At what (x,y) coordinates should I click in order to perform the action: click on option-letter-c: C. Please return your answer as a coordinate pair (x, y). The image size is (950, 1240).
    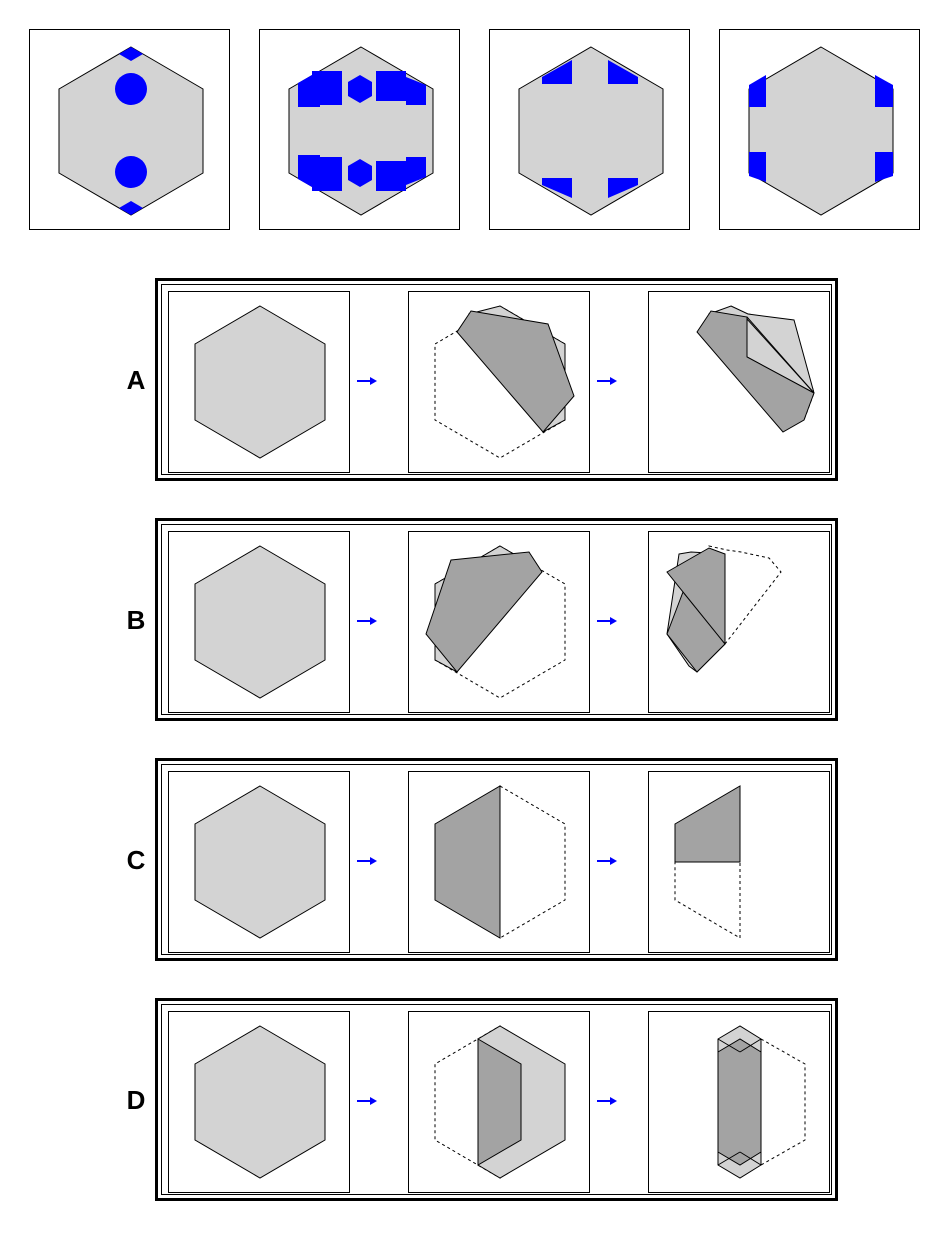
    Looking at the image, I should click on (136, 860).